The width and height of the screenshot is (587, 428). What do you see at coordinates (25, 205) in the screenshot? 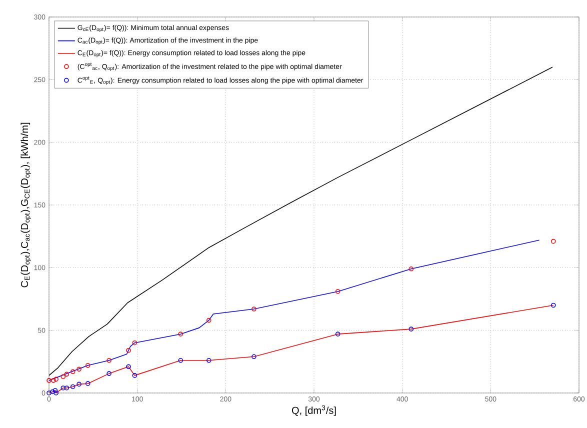
I see `text: C$_{E}$(D$_{opt}$),C$_{ac}$(D$_{opt}$),G$_{CE}$(D$_{opt}$), [kWh/m]` at bounding box center [25, 205].